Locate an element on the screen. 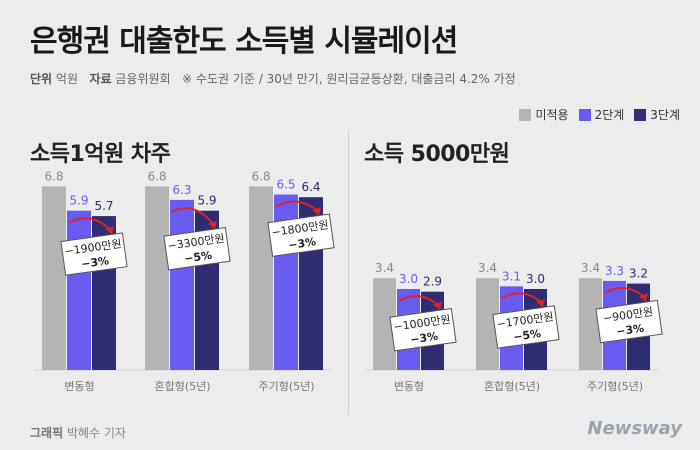 Image resolution: width=700 pixels, height=450 pixels. unit-label: 단위 is located at coordinates (41, 79).